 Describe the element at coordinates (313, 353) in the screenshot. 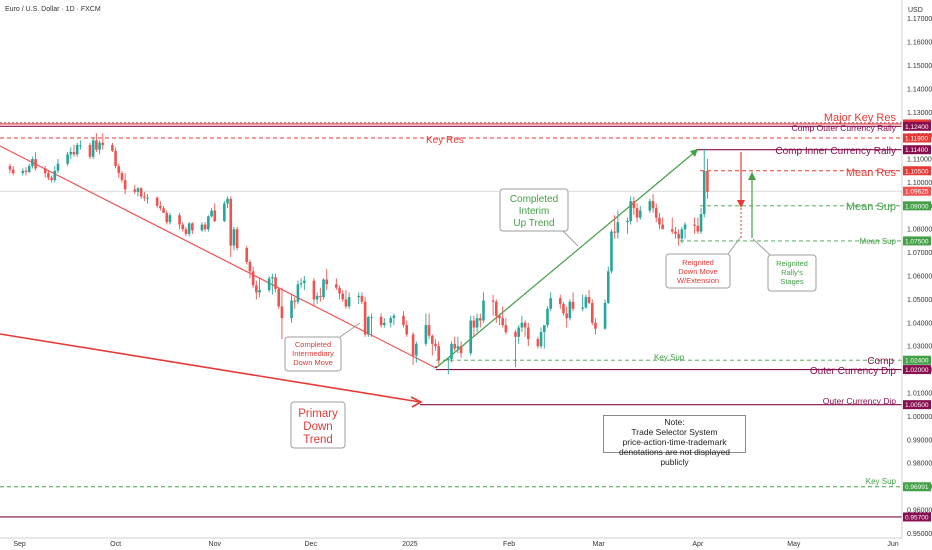

I see `svg-text: Intermediary` at that location.